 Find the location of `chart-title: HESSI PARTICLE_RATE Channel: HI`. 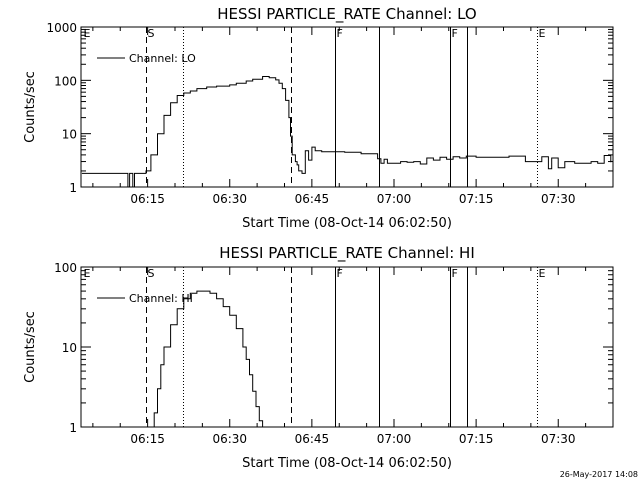

chart-title: HESSI PARTICLE_RATE Channel: HI is located at coordinates (347, 253).